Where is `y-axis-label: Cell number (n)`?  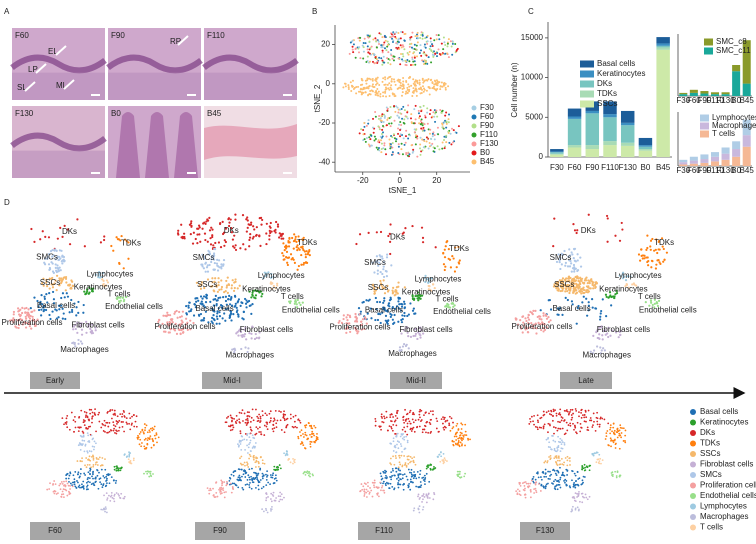
y-axis-label: Cell number (n) is located at coordinates (514, 89).